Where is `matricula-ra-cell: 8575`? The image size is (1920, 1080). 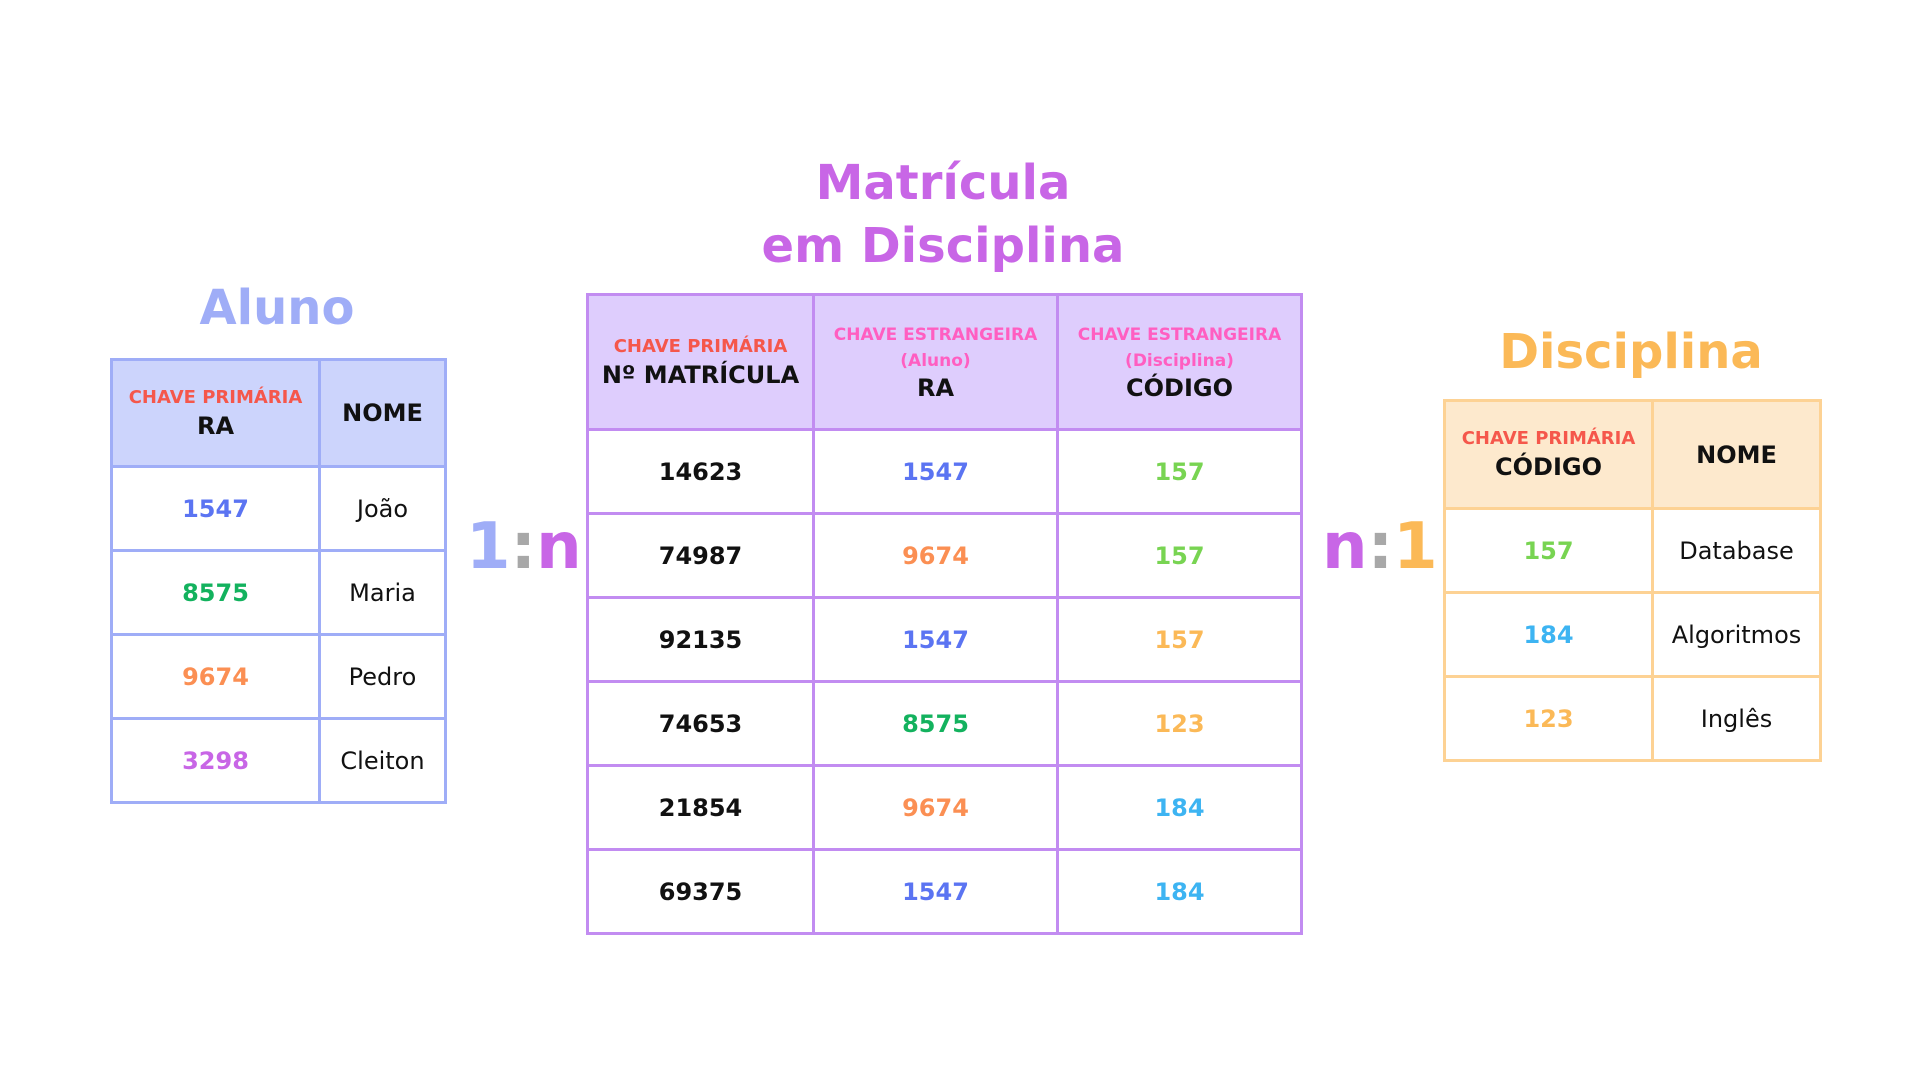 matricula-ra-cell: 8575 is located at coordinates (935, 723).